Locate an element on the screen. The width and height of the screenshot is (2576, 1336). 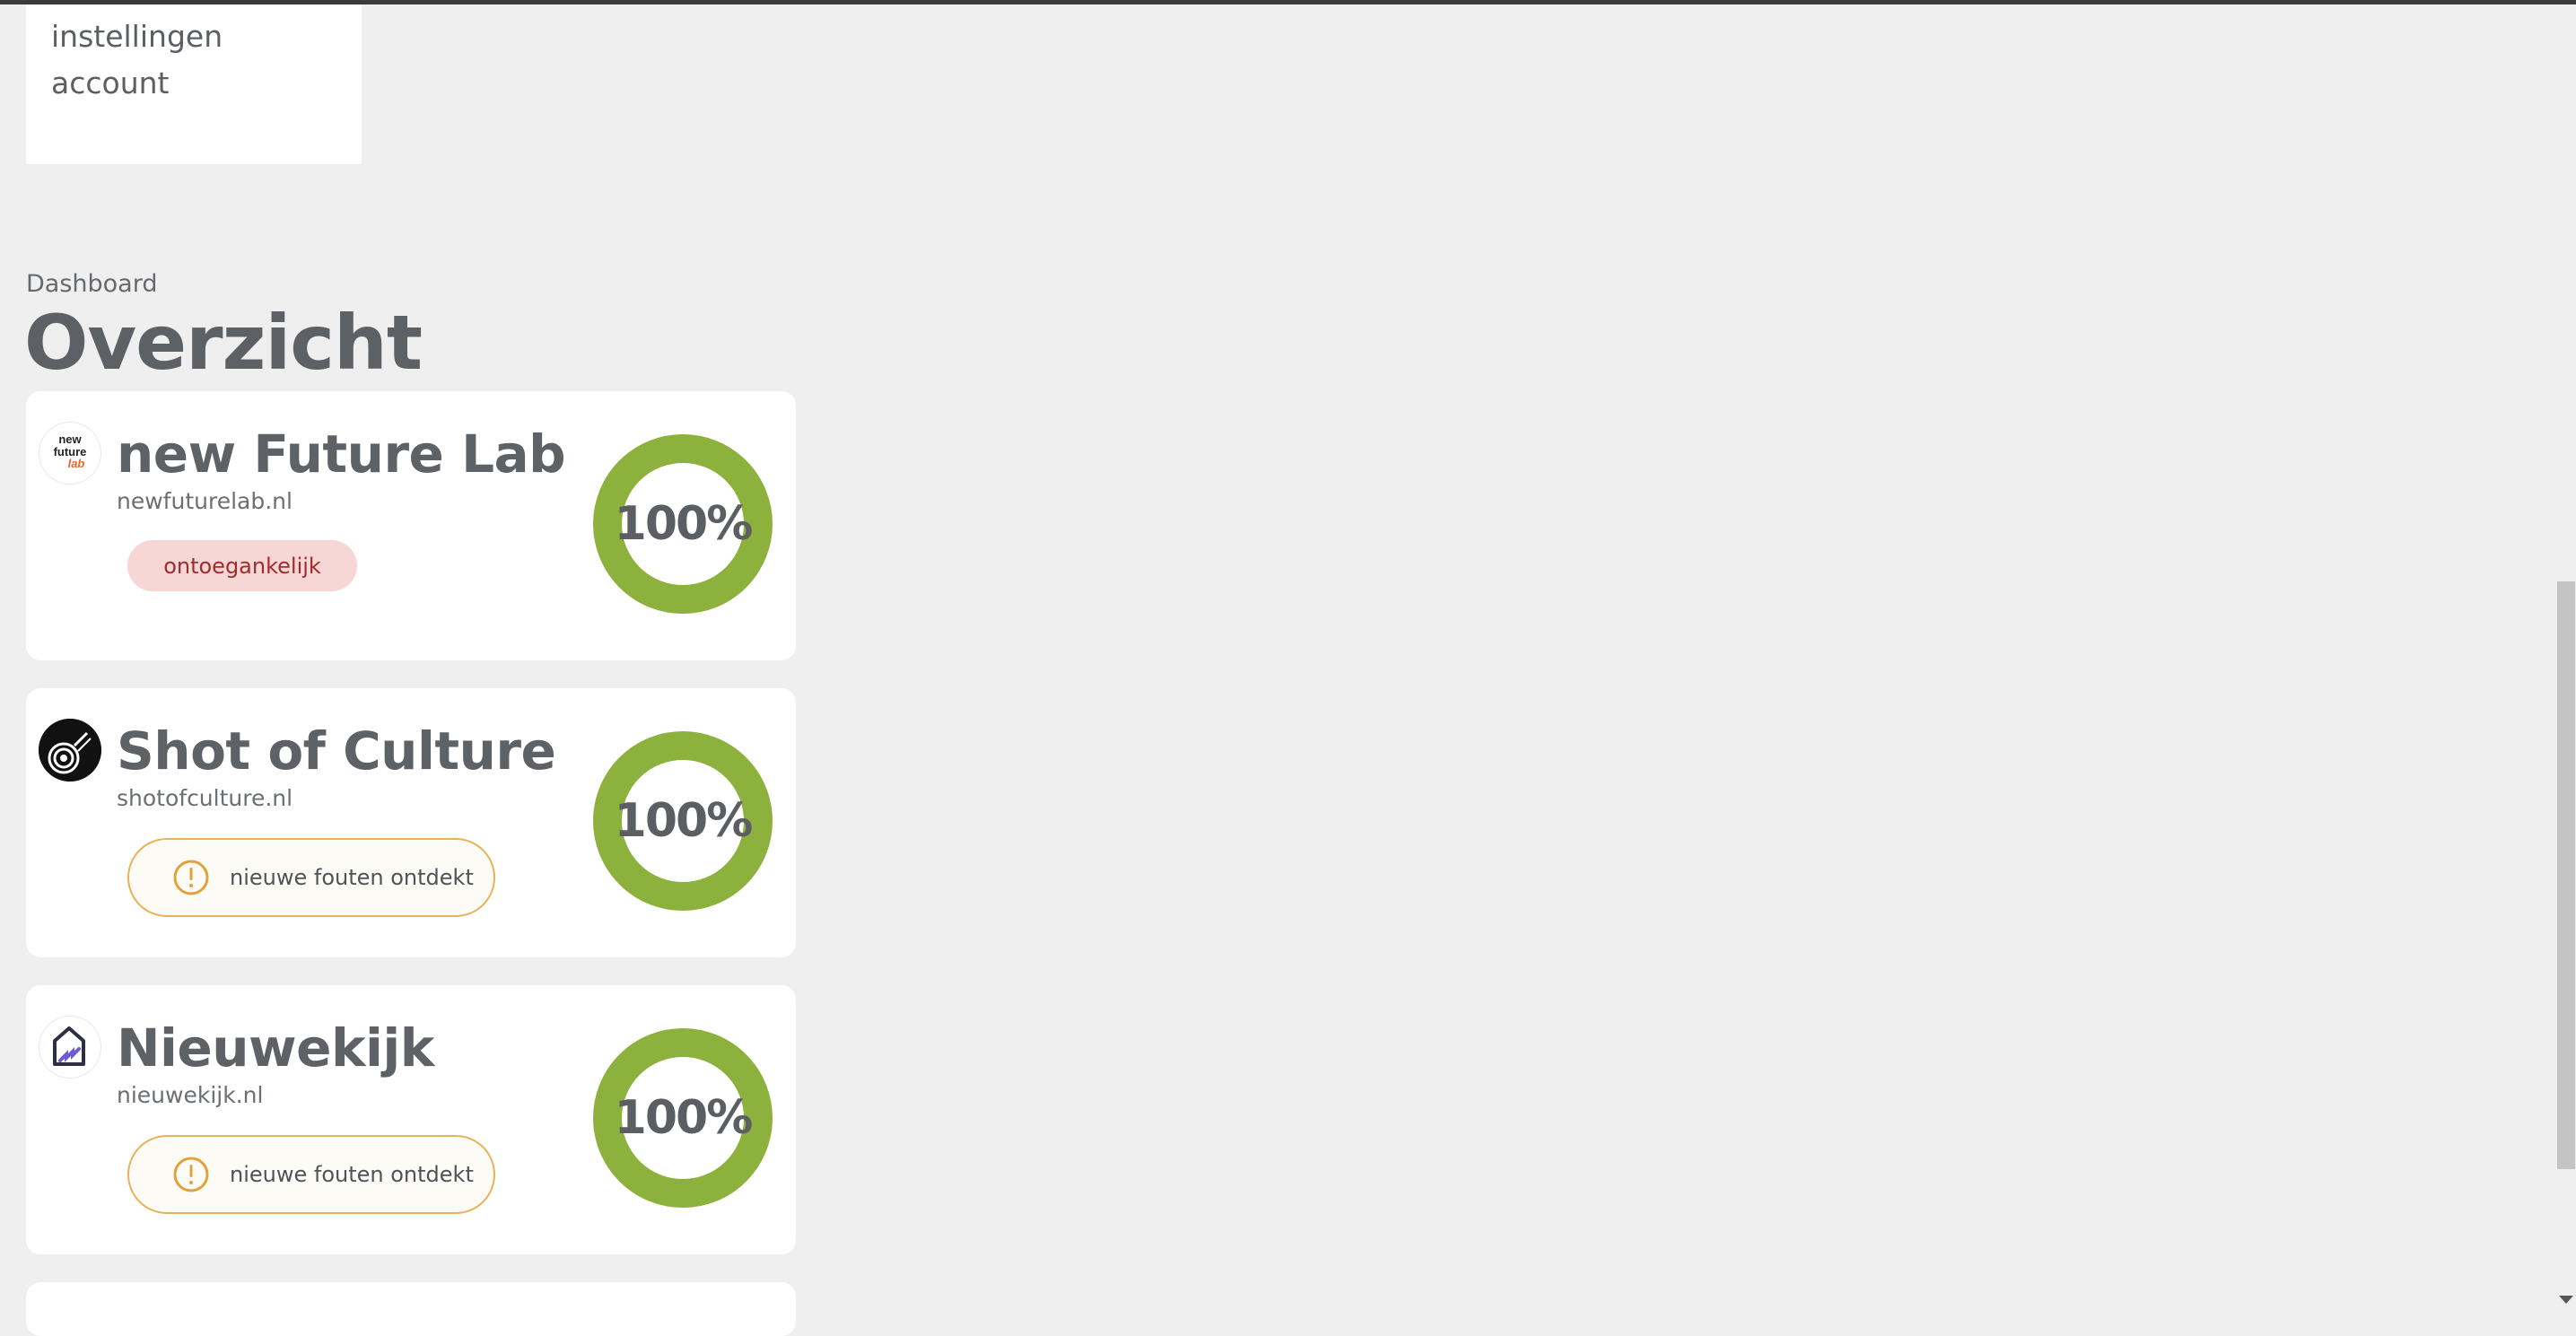
status-badge-label: ontoegankelijk is located at coordinates (242, 566).